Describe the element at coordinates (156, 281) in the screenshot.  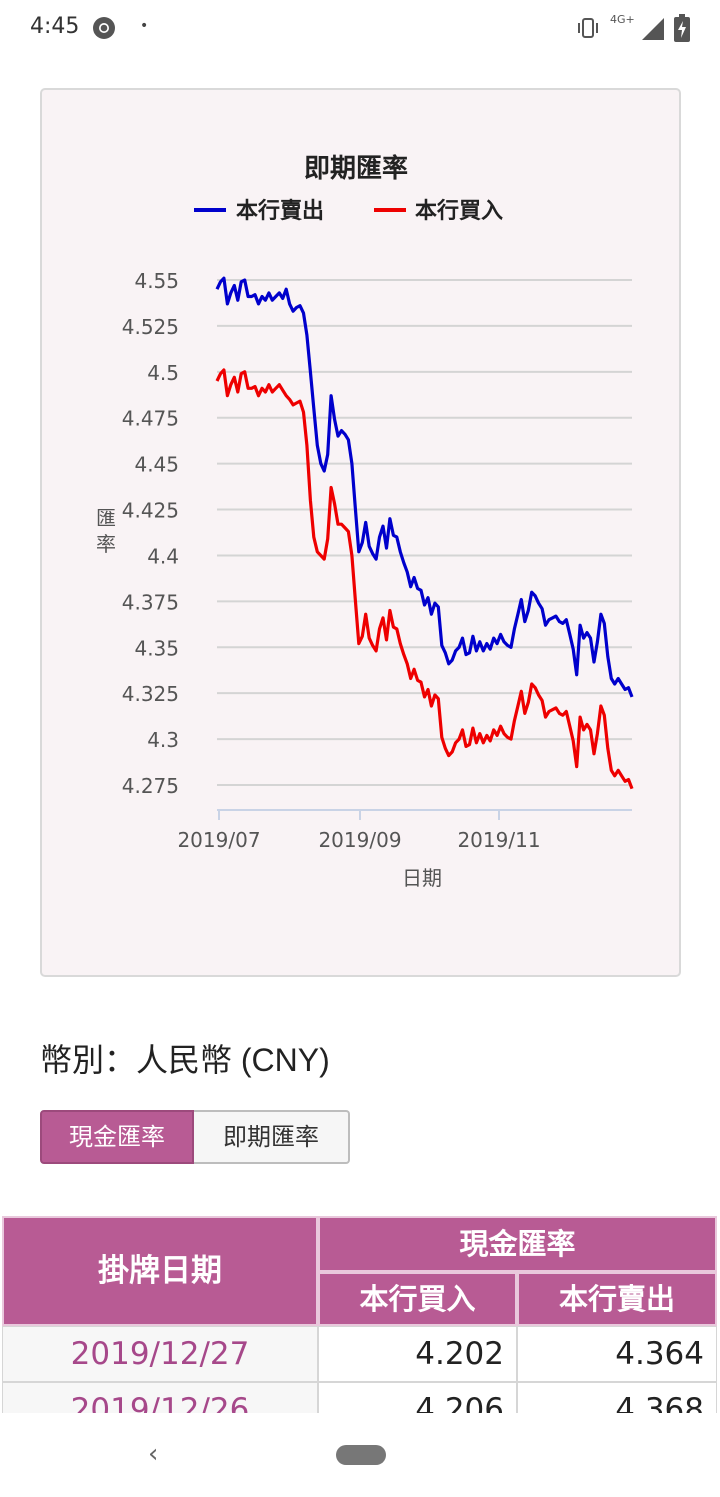
I see `y-tick-label: 4.55` at that location.